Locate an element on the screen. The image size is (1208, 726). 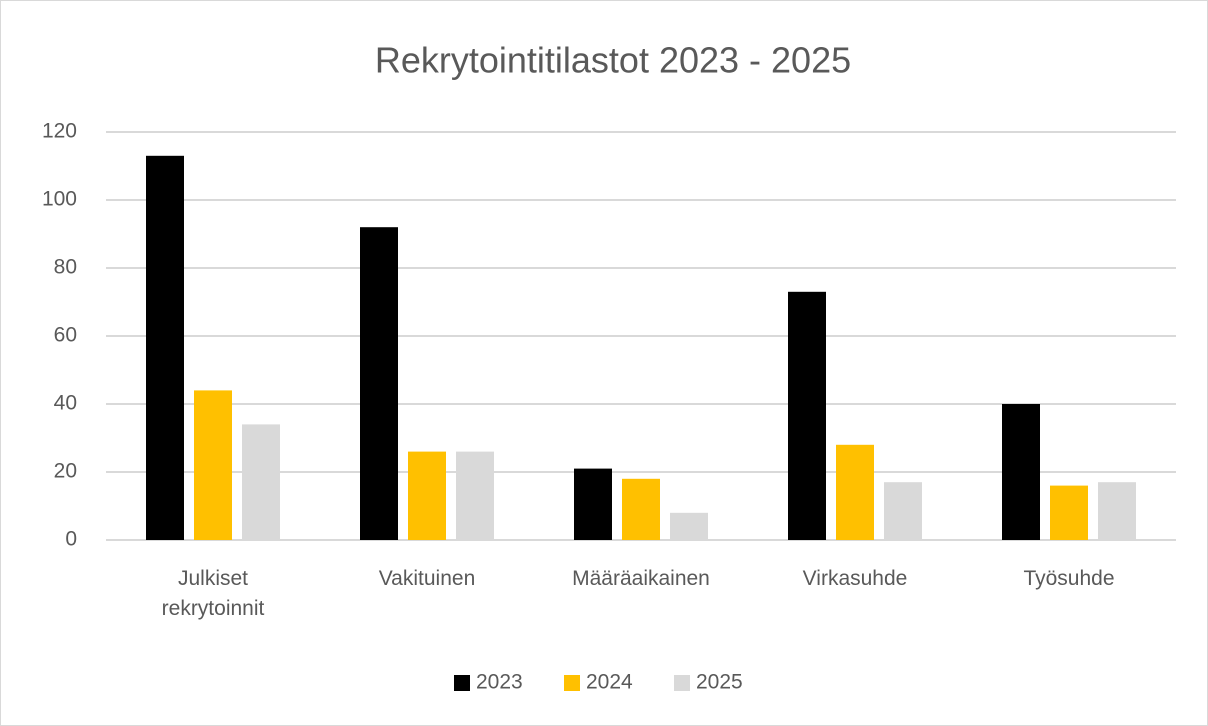
legend-label: 2024 is located at coordinates (609, 682).